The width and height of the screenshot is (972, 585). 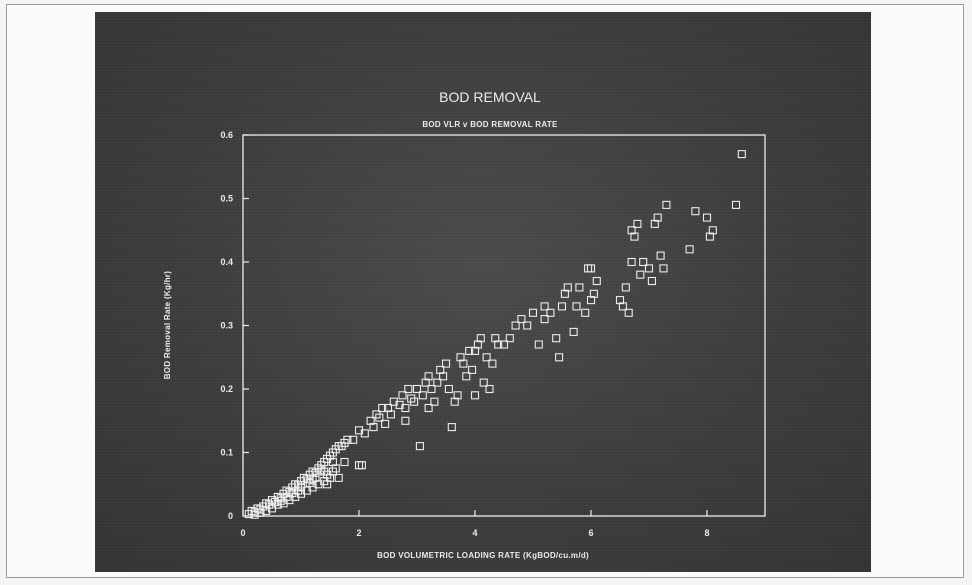 What do you see at coordinates (226, 389) in the screenshot?
I see `y-tick-label: 0.2` at bounding box center [226, 389].